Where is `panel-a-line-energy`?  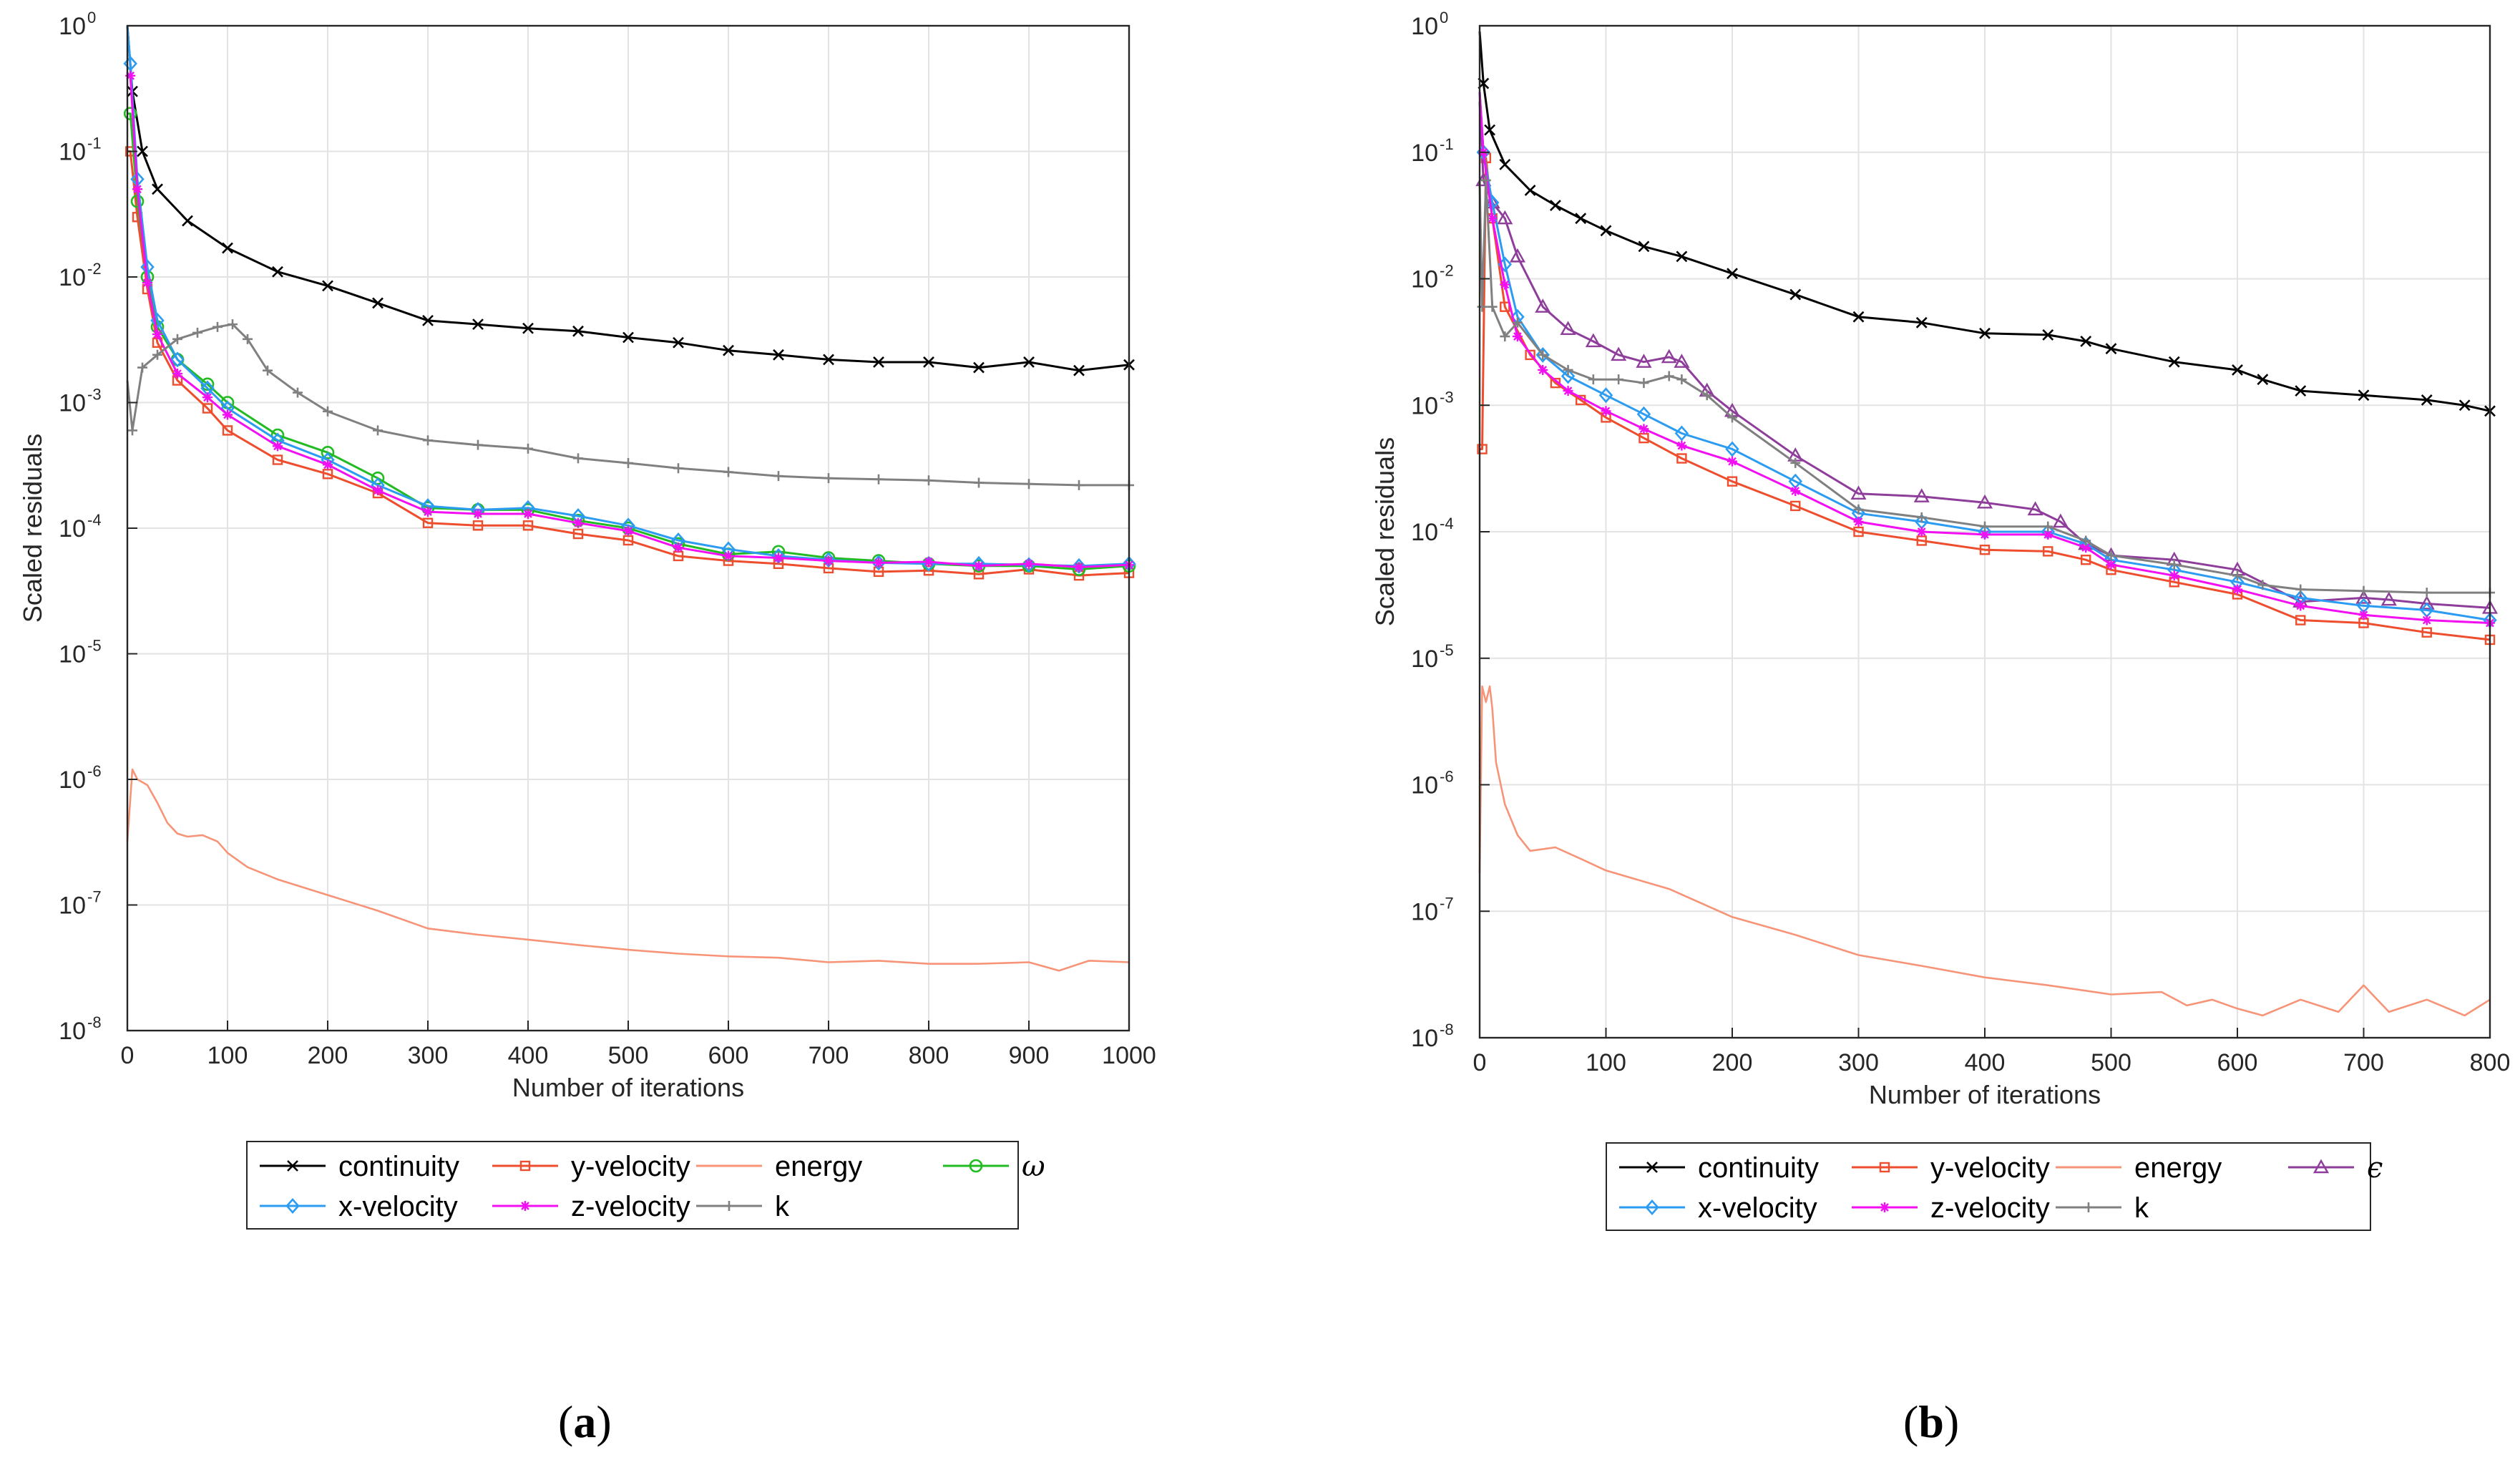
panel-a-line-energy is located at coordinates (628, 870).